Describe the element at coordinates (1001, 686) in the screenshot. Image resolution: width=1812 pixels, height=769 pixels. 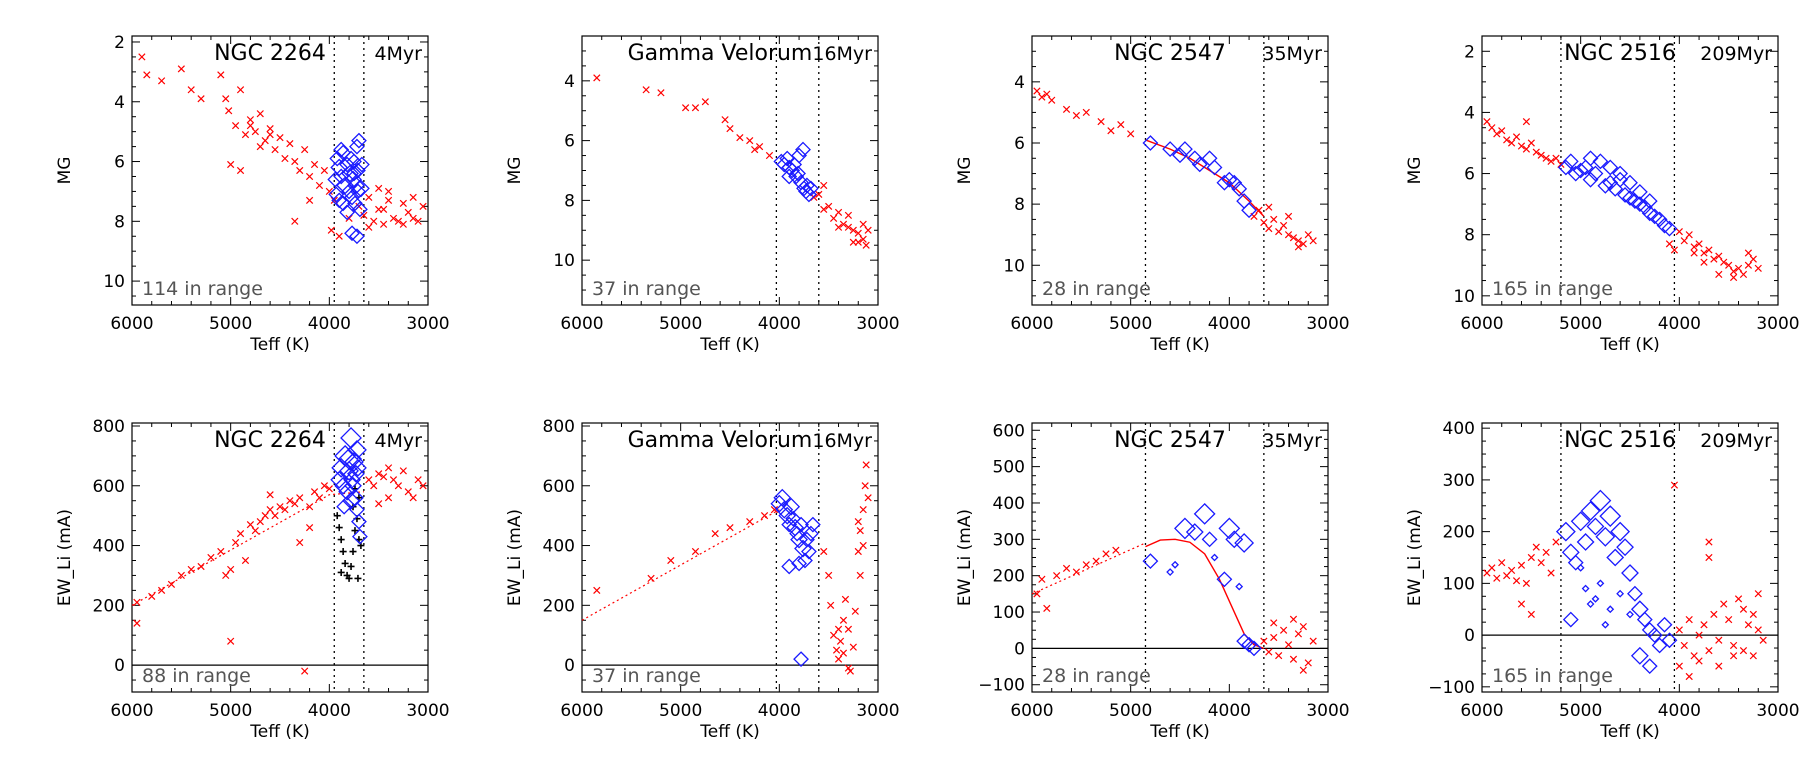
I see `y-tick-label: −100` at that location.